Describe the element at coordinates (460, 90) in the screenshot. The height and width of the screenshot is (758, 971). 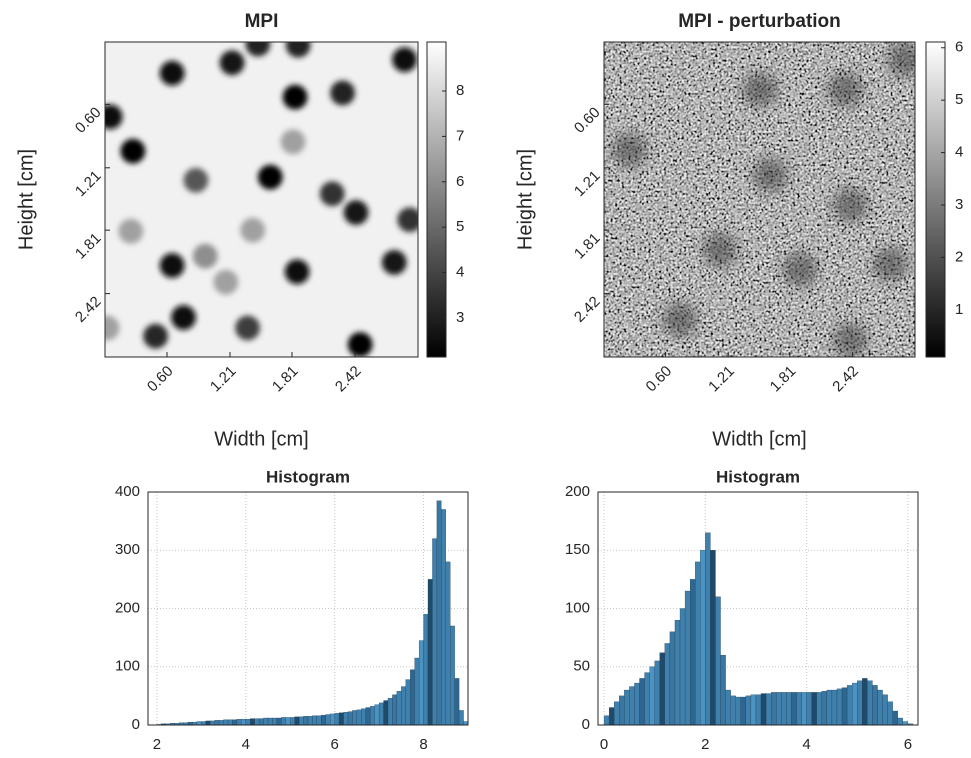
I see `colorbar-tick-label: 8` at that location.